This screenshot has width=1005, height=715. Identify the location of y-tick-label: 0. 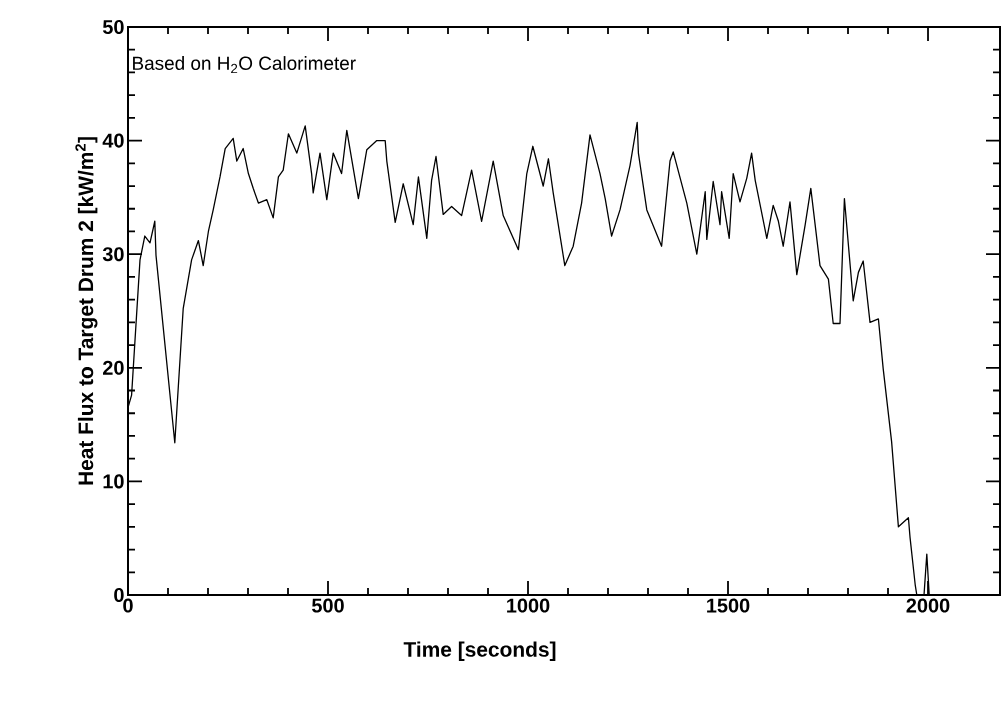
(119, 595).